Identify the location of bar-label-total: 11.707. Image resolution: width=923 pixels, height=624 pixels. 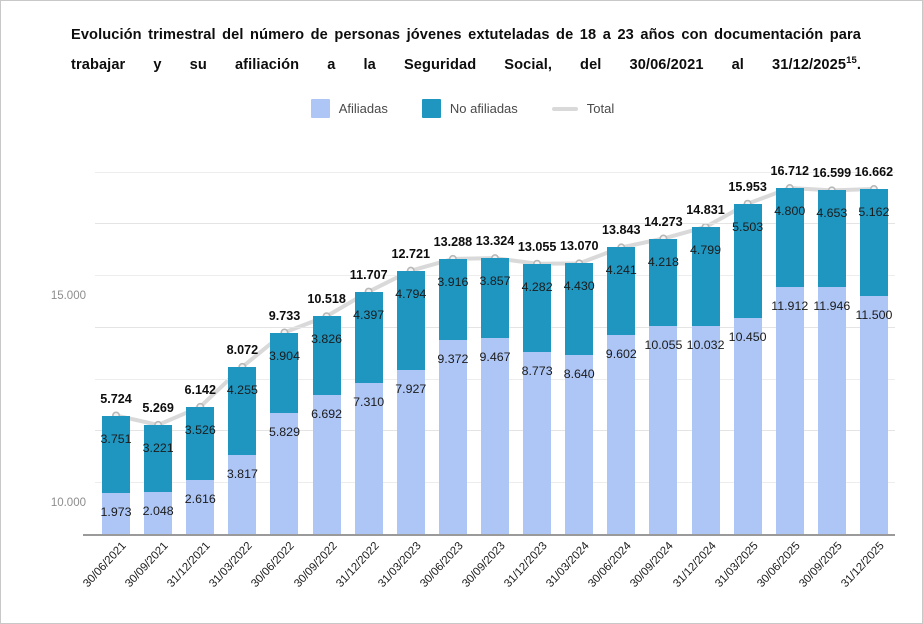
(368, 274).